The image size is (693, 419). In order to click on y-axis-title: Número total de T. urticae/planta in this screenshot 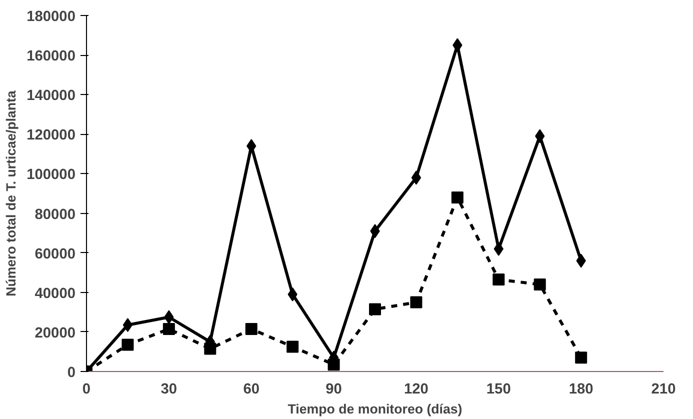, I will do `click(11, 193)`.